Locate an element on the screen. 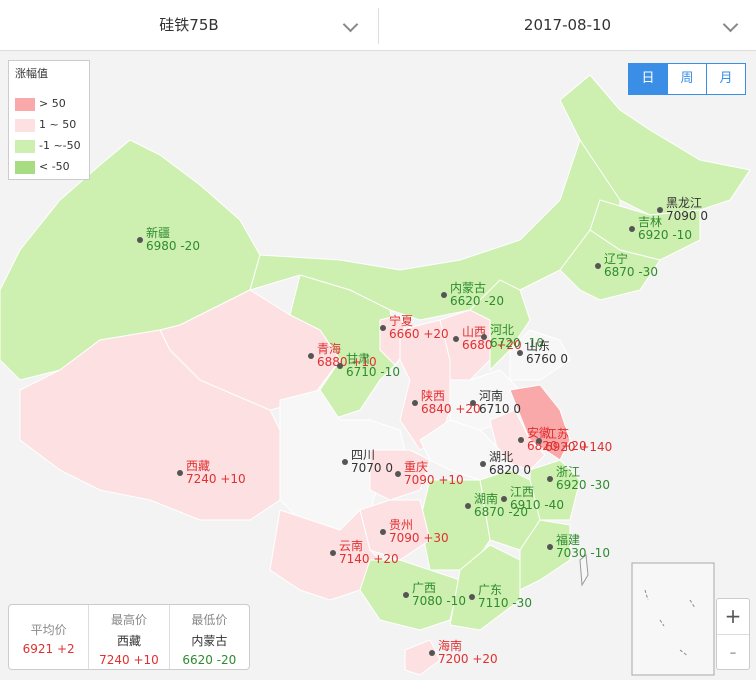 The width and height of the screenshot is (756, 680). product: 硅铁75B is located at coordinates (189, 25).